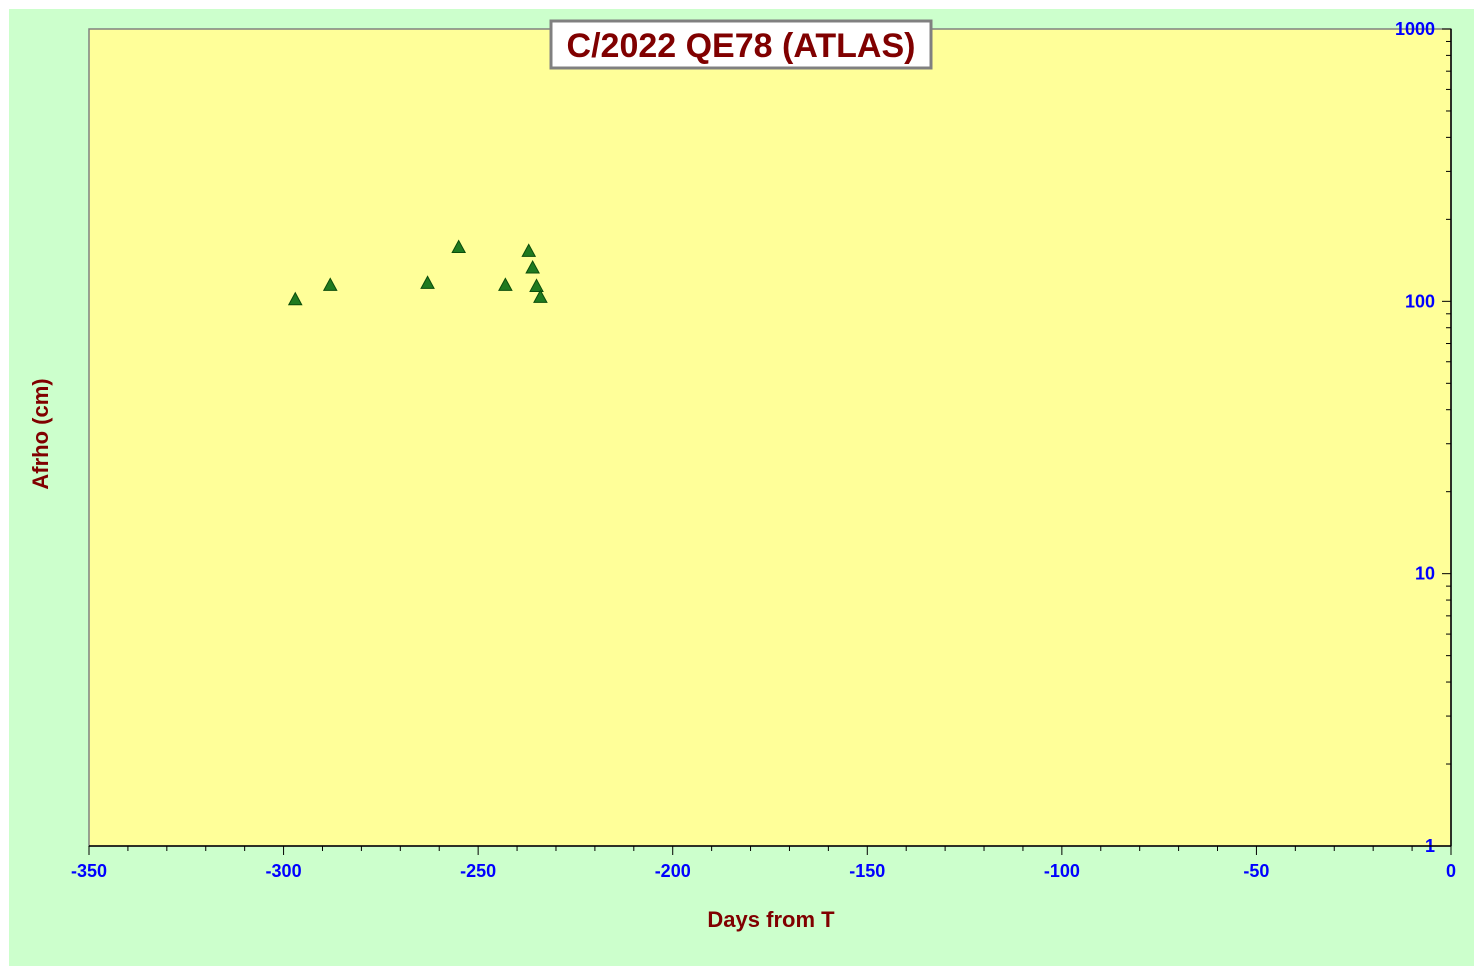  What do you see at coordinates (284, 871) in the screenshot?
I see `x-tick-label: -300` at bounding box center [284, 871].